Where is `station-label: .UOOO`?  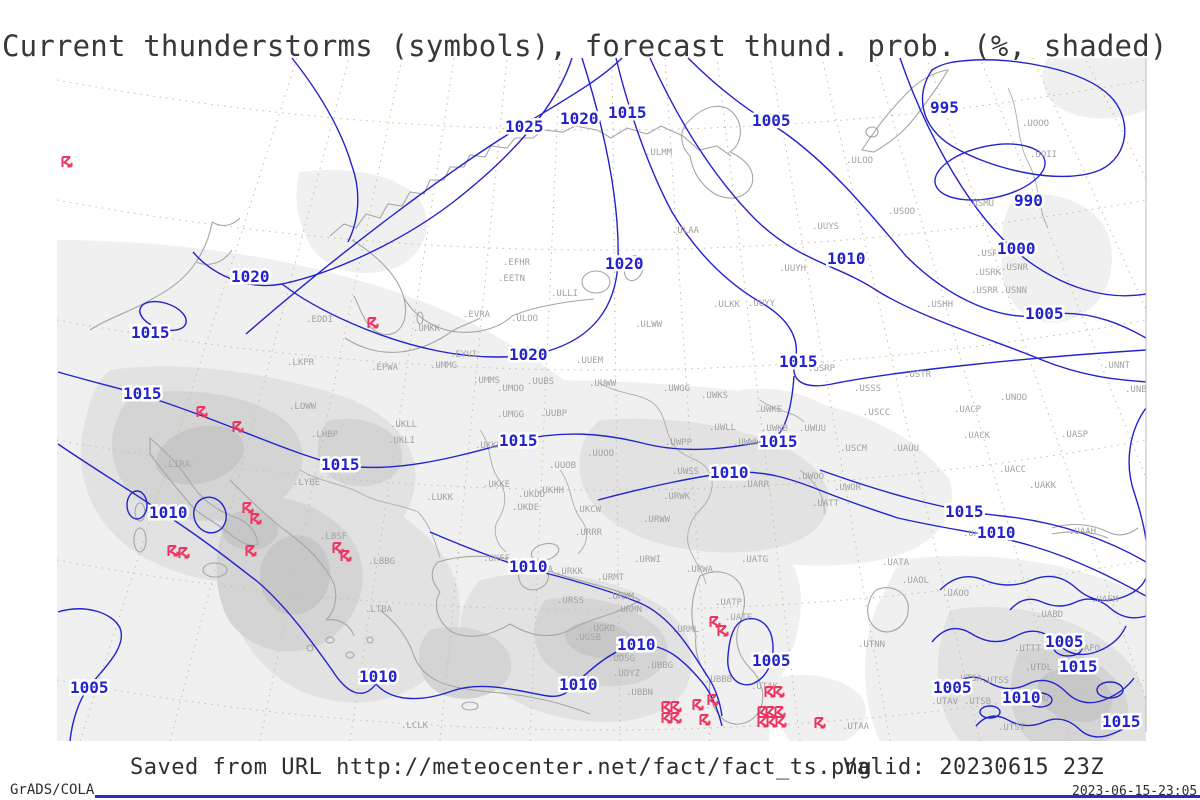 station-label: .UOOO is located at coordinates (1035, 124).